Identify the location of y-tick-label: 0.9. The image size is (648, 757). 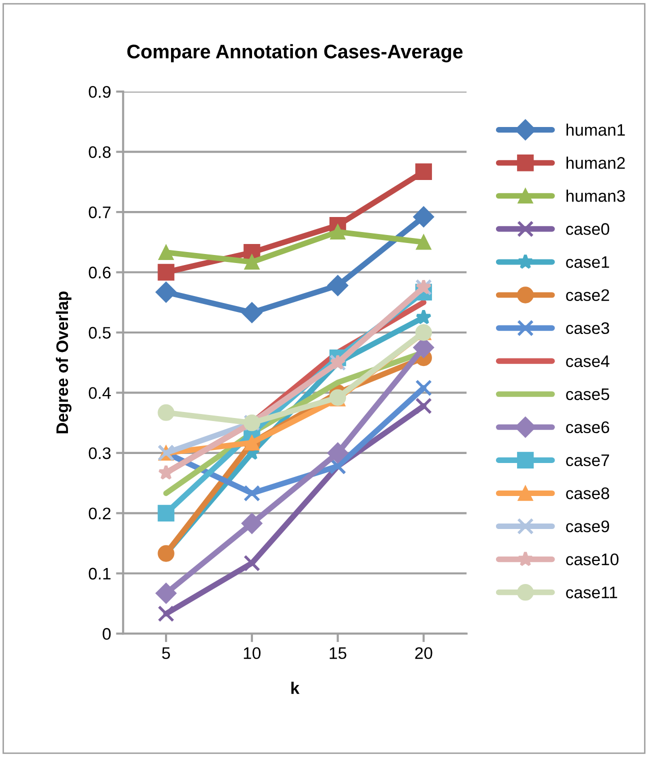
(99, 92).